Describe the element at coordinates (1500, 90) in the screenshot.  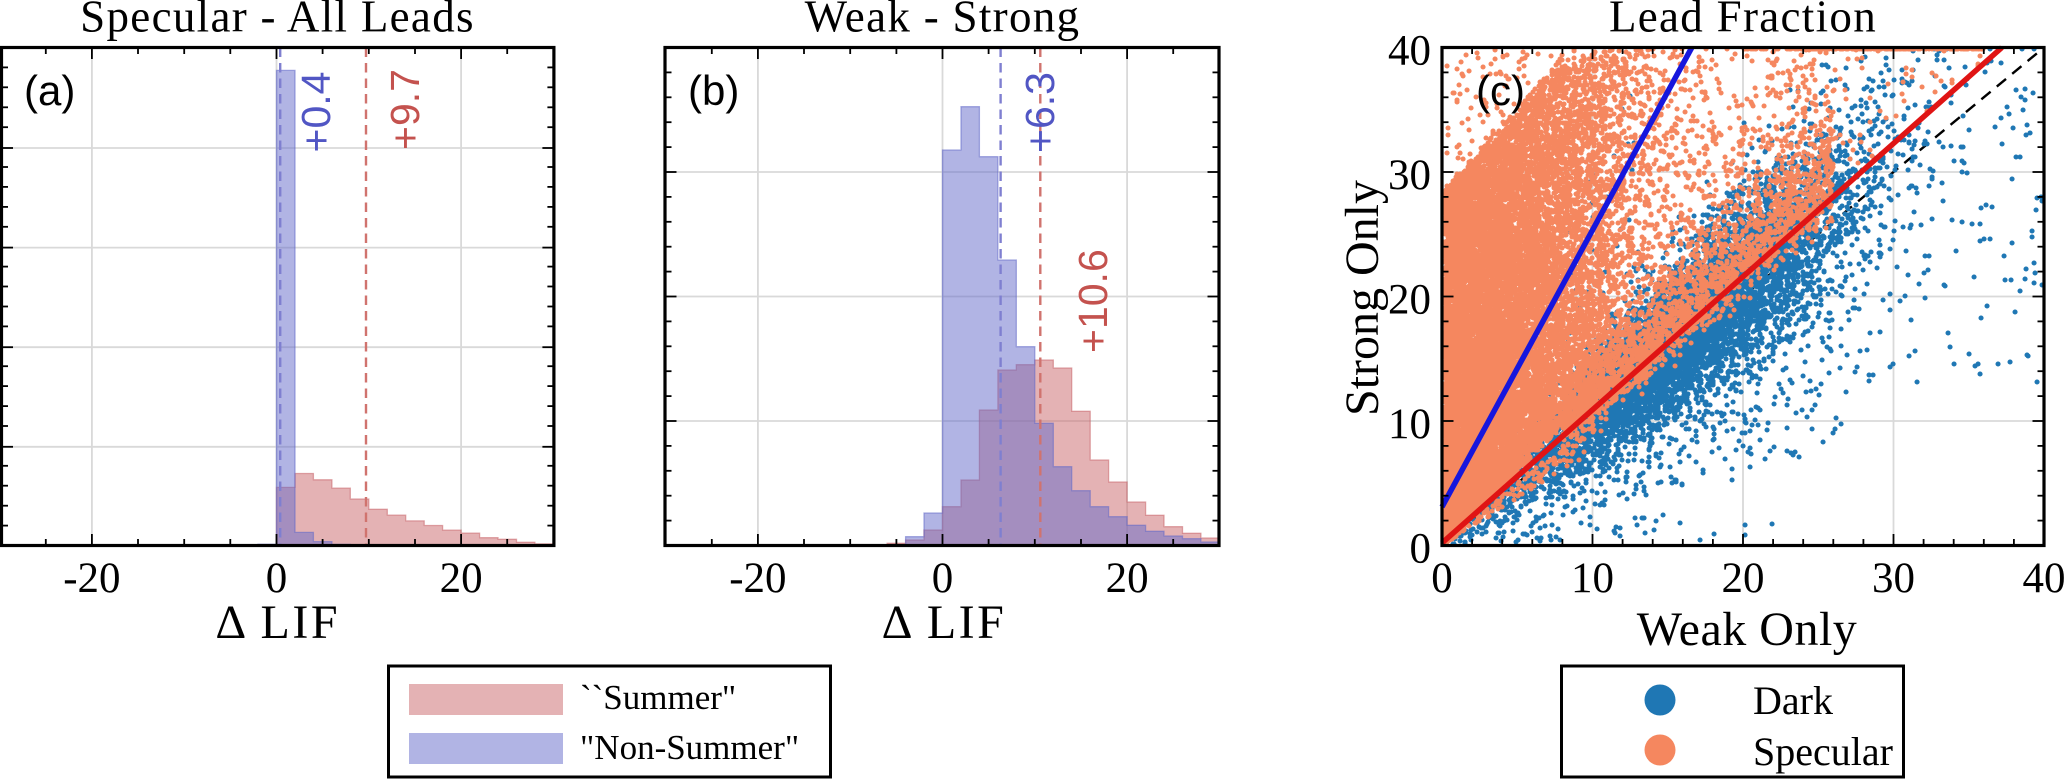
I see `svg-text: (c)` at that location.